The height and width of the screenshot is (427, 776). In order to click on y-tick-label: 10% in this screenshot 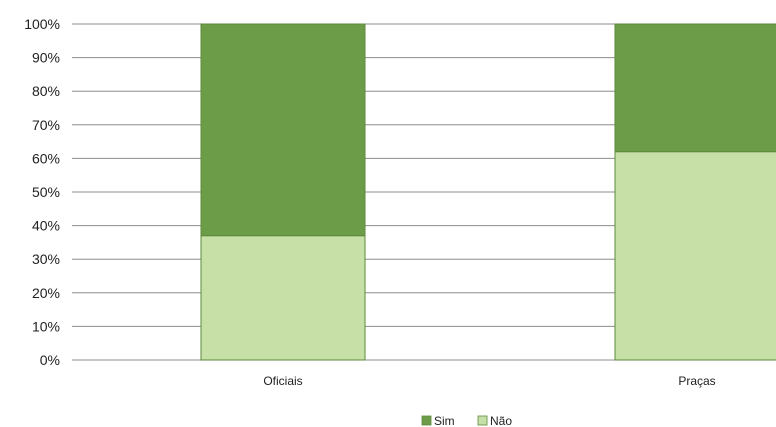, I will do `click(46, 326)`.